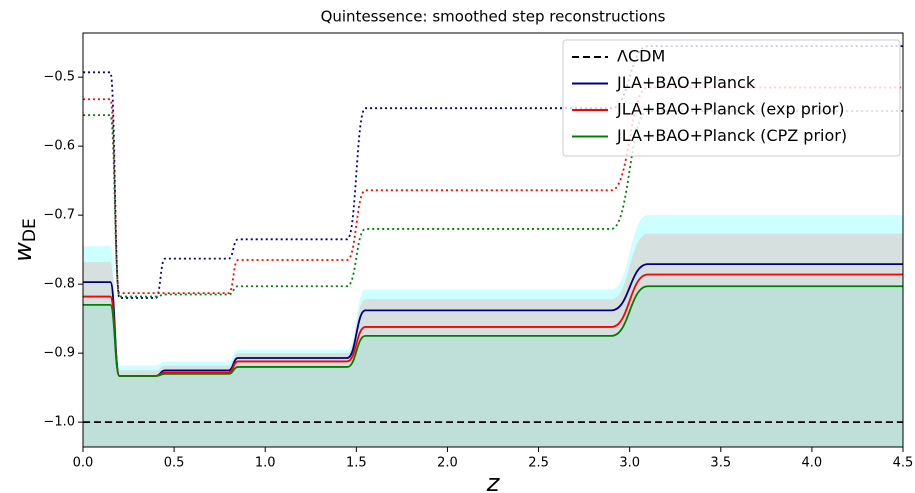 The height and width of the screenshot is (493, 915). What do you see at coordinates (629, 463) in the screenshot?
I see `x-tick-label: 3.0` at bounding box center [629, 463].